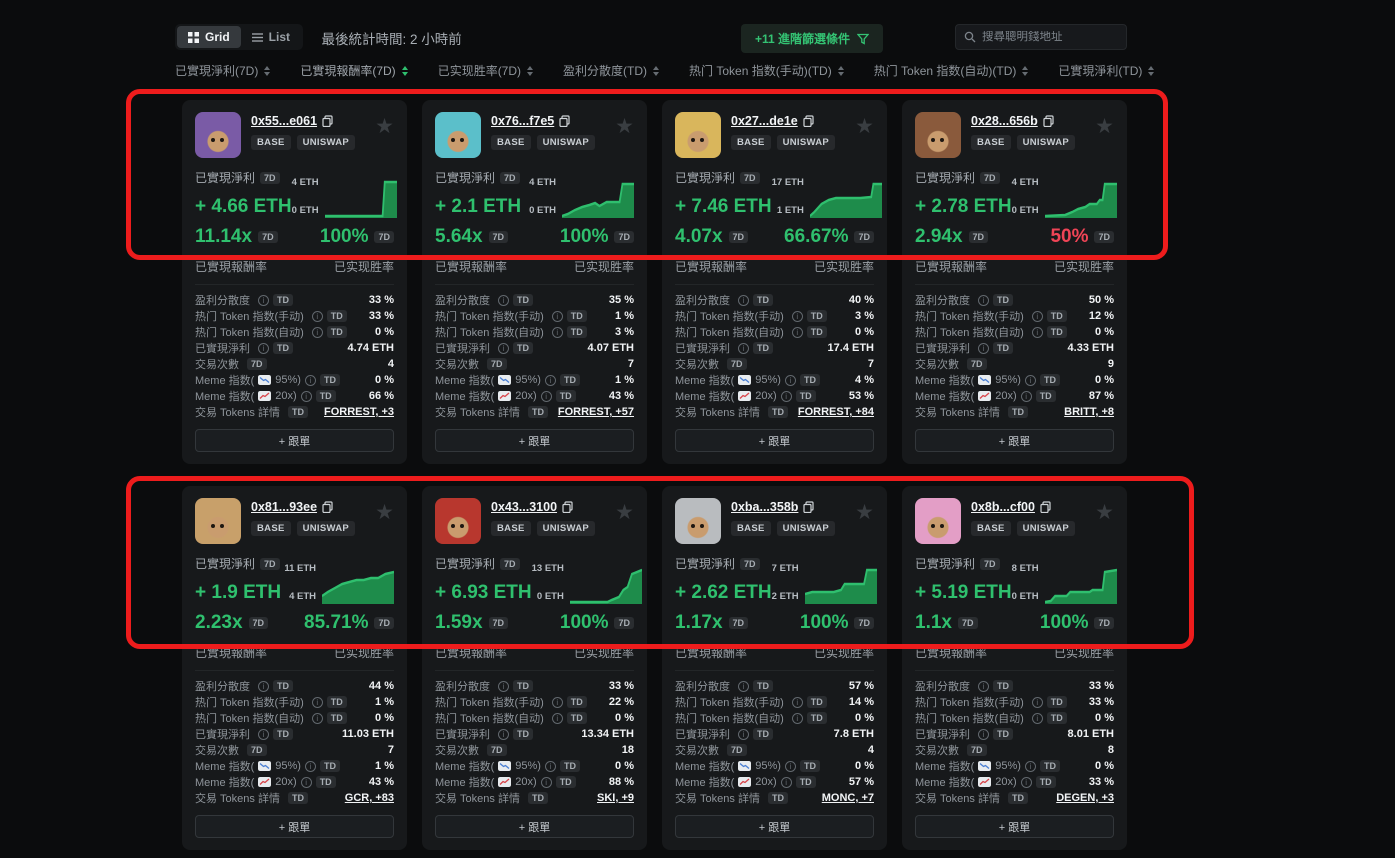 The height and width of the screenshot is (858, 1395). I want to click on detail-value: DEGEN, +3, so click(1085, 798).